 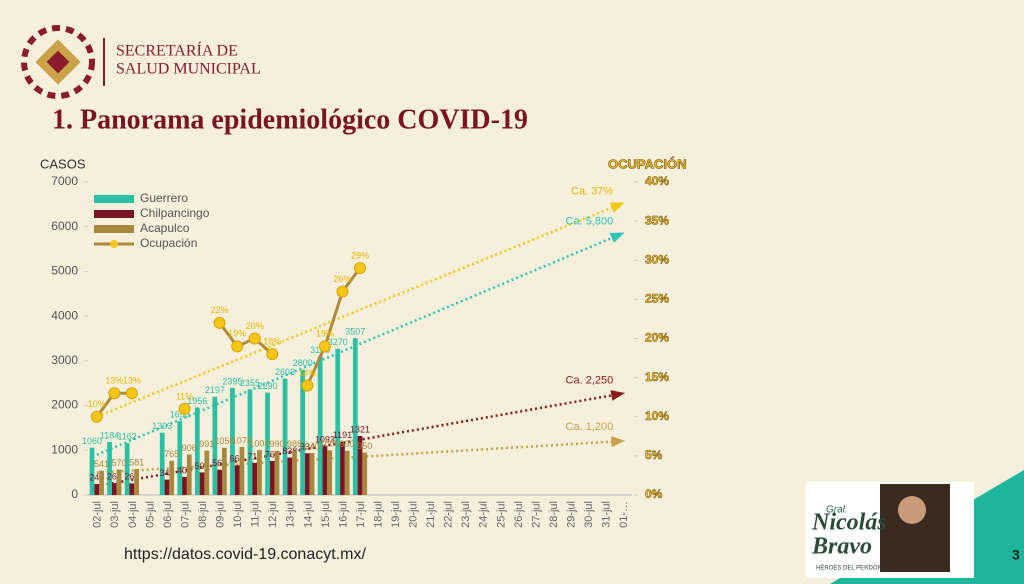 What do you see at coordinates (232, 381) in the screenshot?
I see `value-label: 2395` at bounding box center [232, 381].